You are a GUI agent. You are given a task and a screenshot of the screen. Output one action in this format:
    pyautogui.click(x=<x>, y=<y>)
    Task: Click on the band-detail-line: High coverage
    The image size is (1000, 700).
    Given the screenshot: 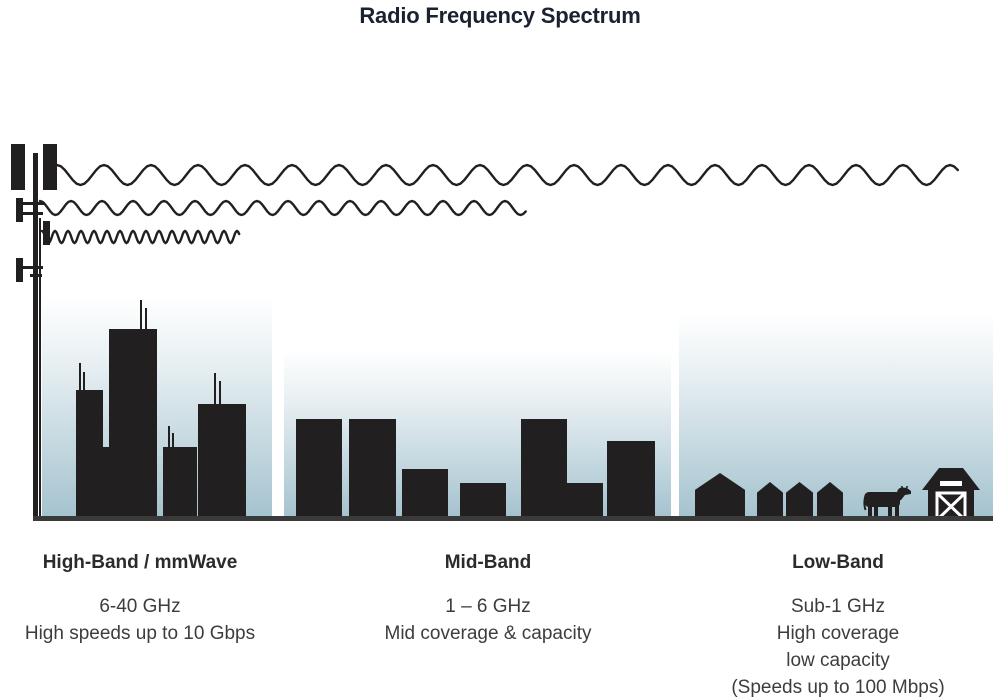 What is the action you would take?
    pyautogui.click(x=838, y=633)
    